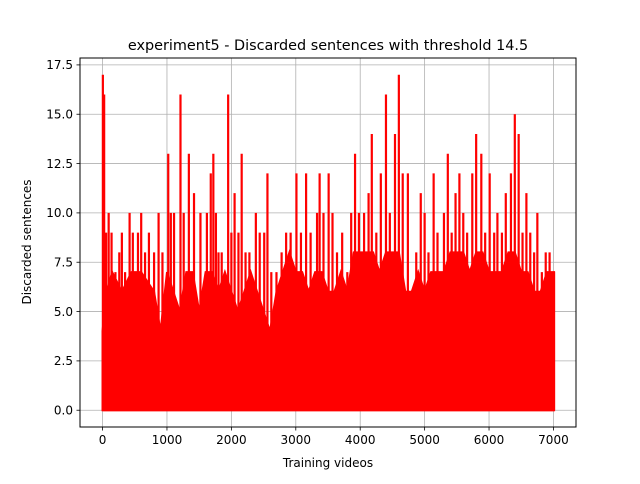 The height and width of the screenshot is (484, 640). I want to click on y-tick-label: 17.5, so click(59, 65).